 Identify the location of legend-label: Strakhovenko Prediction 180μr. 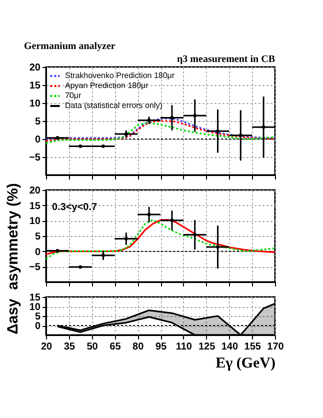
(120, 75).